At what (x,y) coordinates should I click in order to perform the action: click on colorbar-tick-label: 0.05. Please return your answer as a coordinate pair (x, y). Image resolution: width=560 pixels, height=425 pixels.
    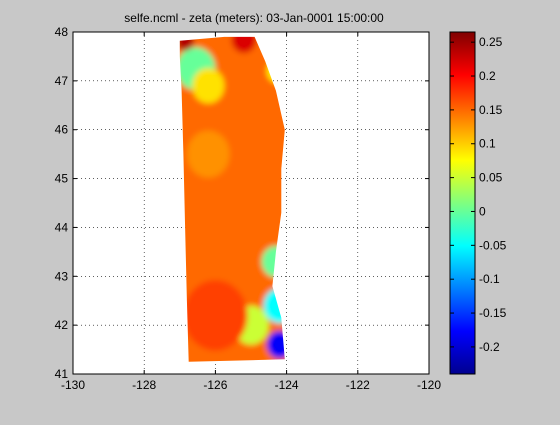
    Looking at the image, I should click on (491, 178).